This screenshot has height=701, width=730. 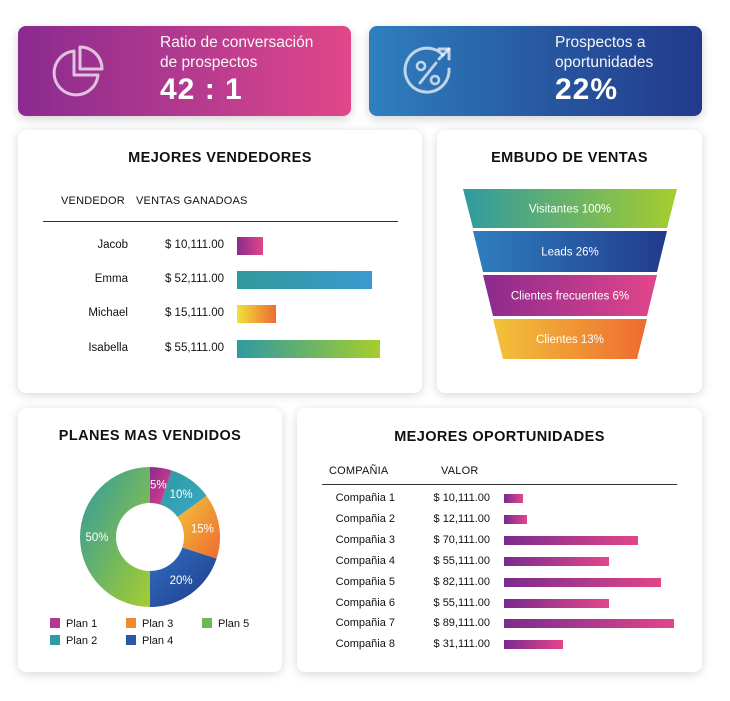 I want to click on seller-name: Isabella, so click(x=108, y=348).